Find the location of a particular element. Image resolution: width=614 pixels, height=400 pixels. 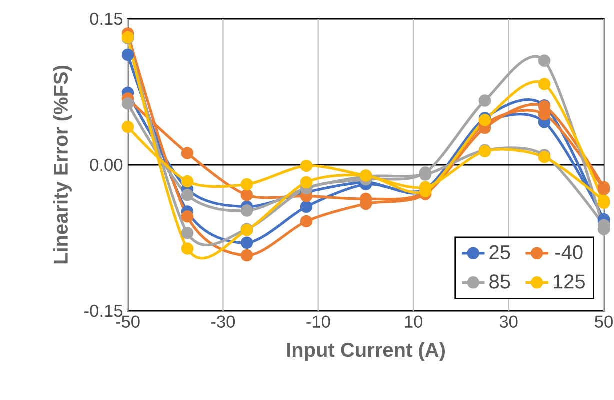

x-tick-label: -50 is located at coordinates (128, 322).